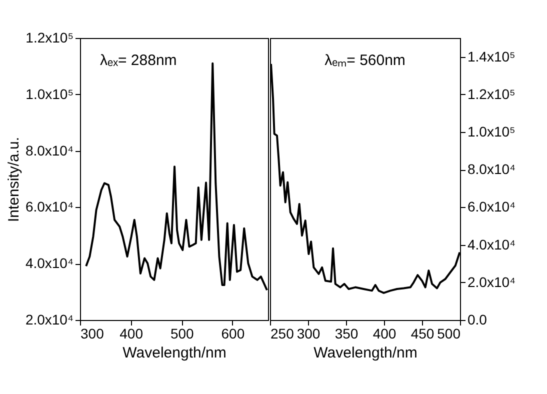 The image size is (547, 394). I want to click on annotation: λₑₓ= 288nm, so click(138, 60).